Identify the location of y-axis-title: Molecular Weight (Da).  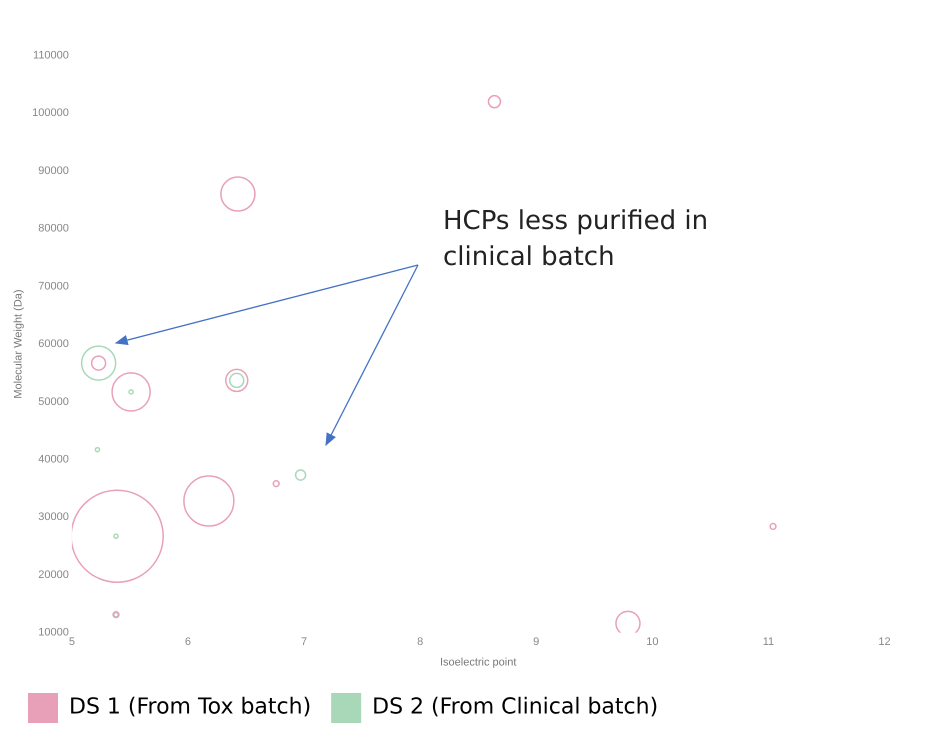
(18, 344).